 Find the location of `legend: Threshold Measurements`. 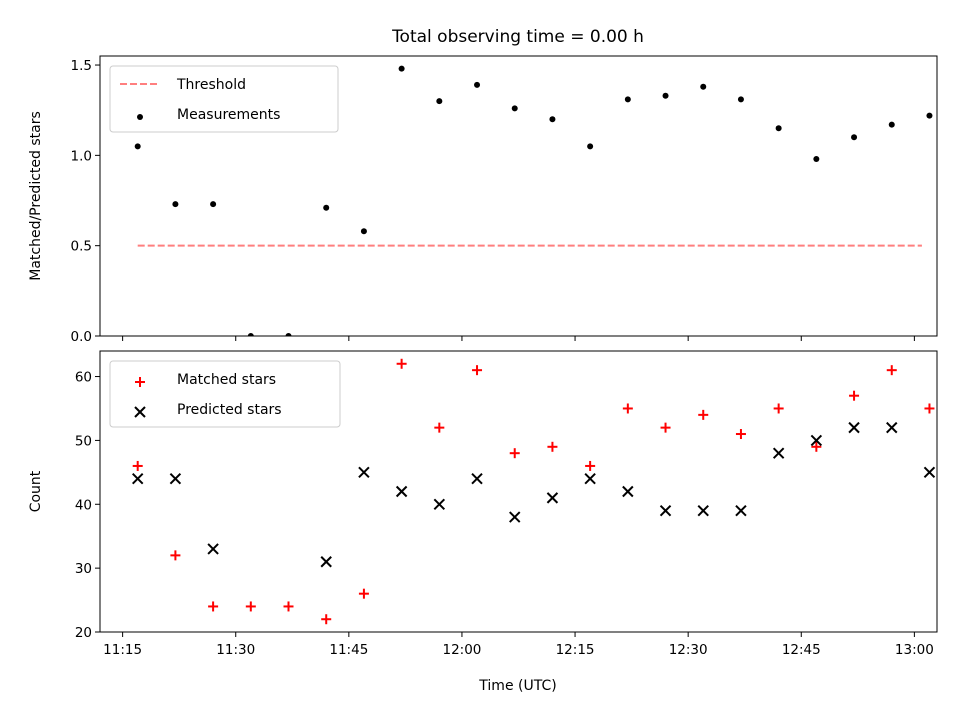

legend: Threshold Measurements is located at coordinates (224, 99).